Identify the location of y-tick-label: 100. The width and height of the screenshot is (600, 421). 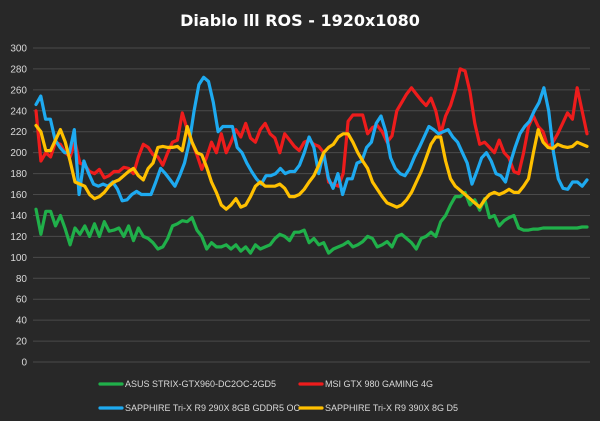
(18, 258).